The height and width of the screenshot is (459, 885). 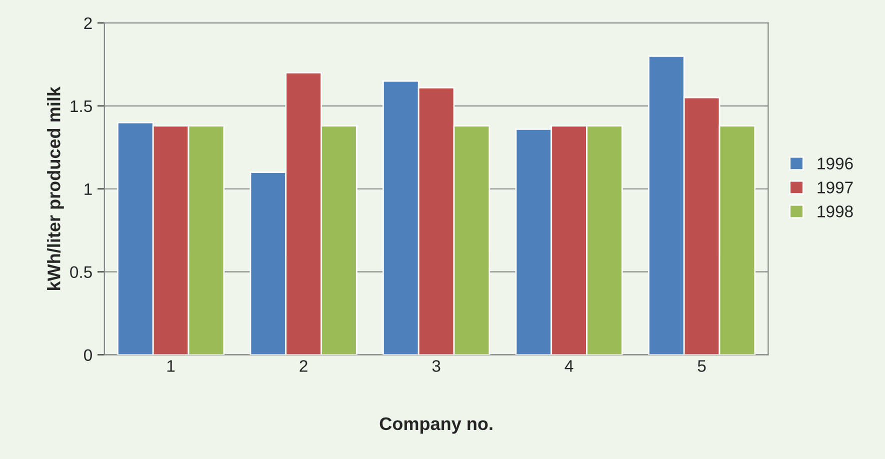 I want to click on x-tick-label: 1, so click(x=171, y=366).